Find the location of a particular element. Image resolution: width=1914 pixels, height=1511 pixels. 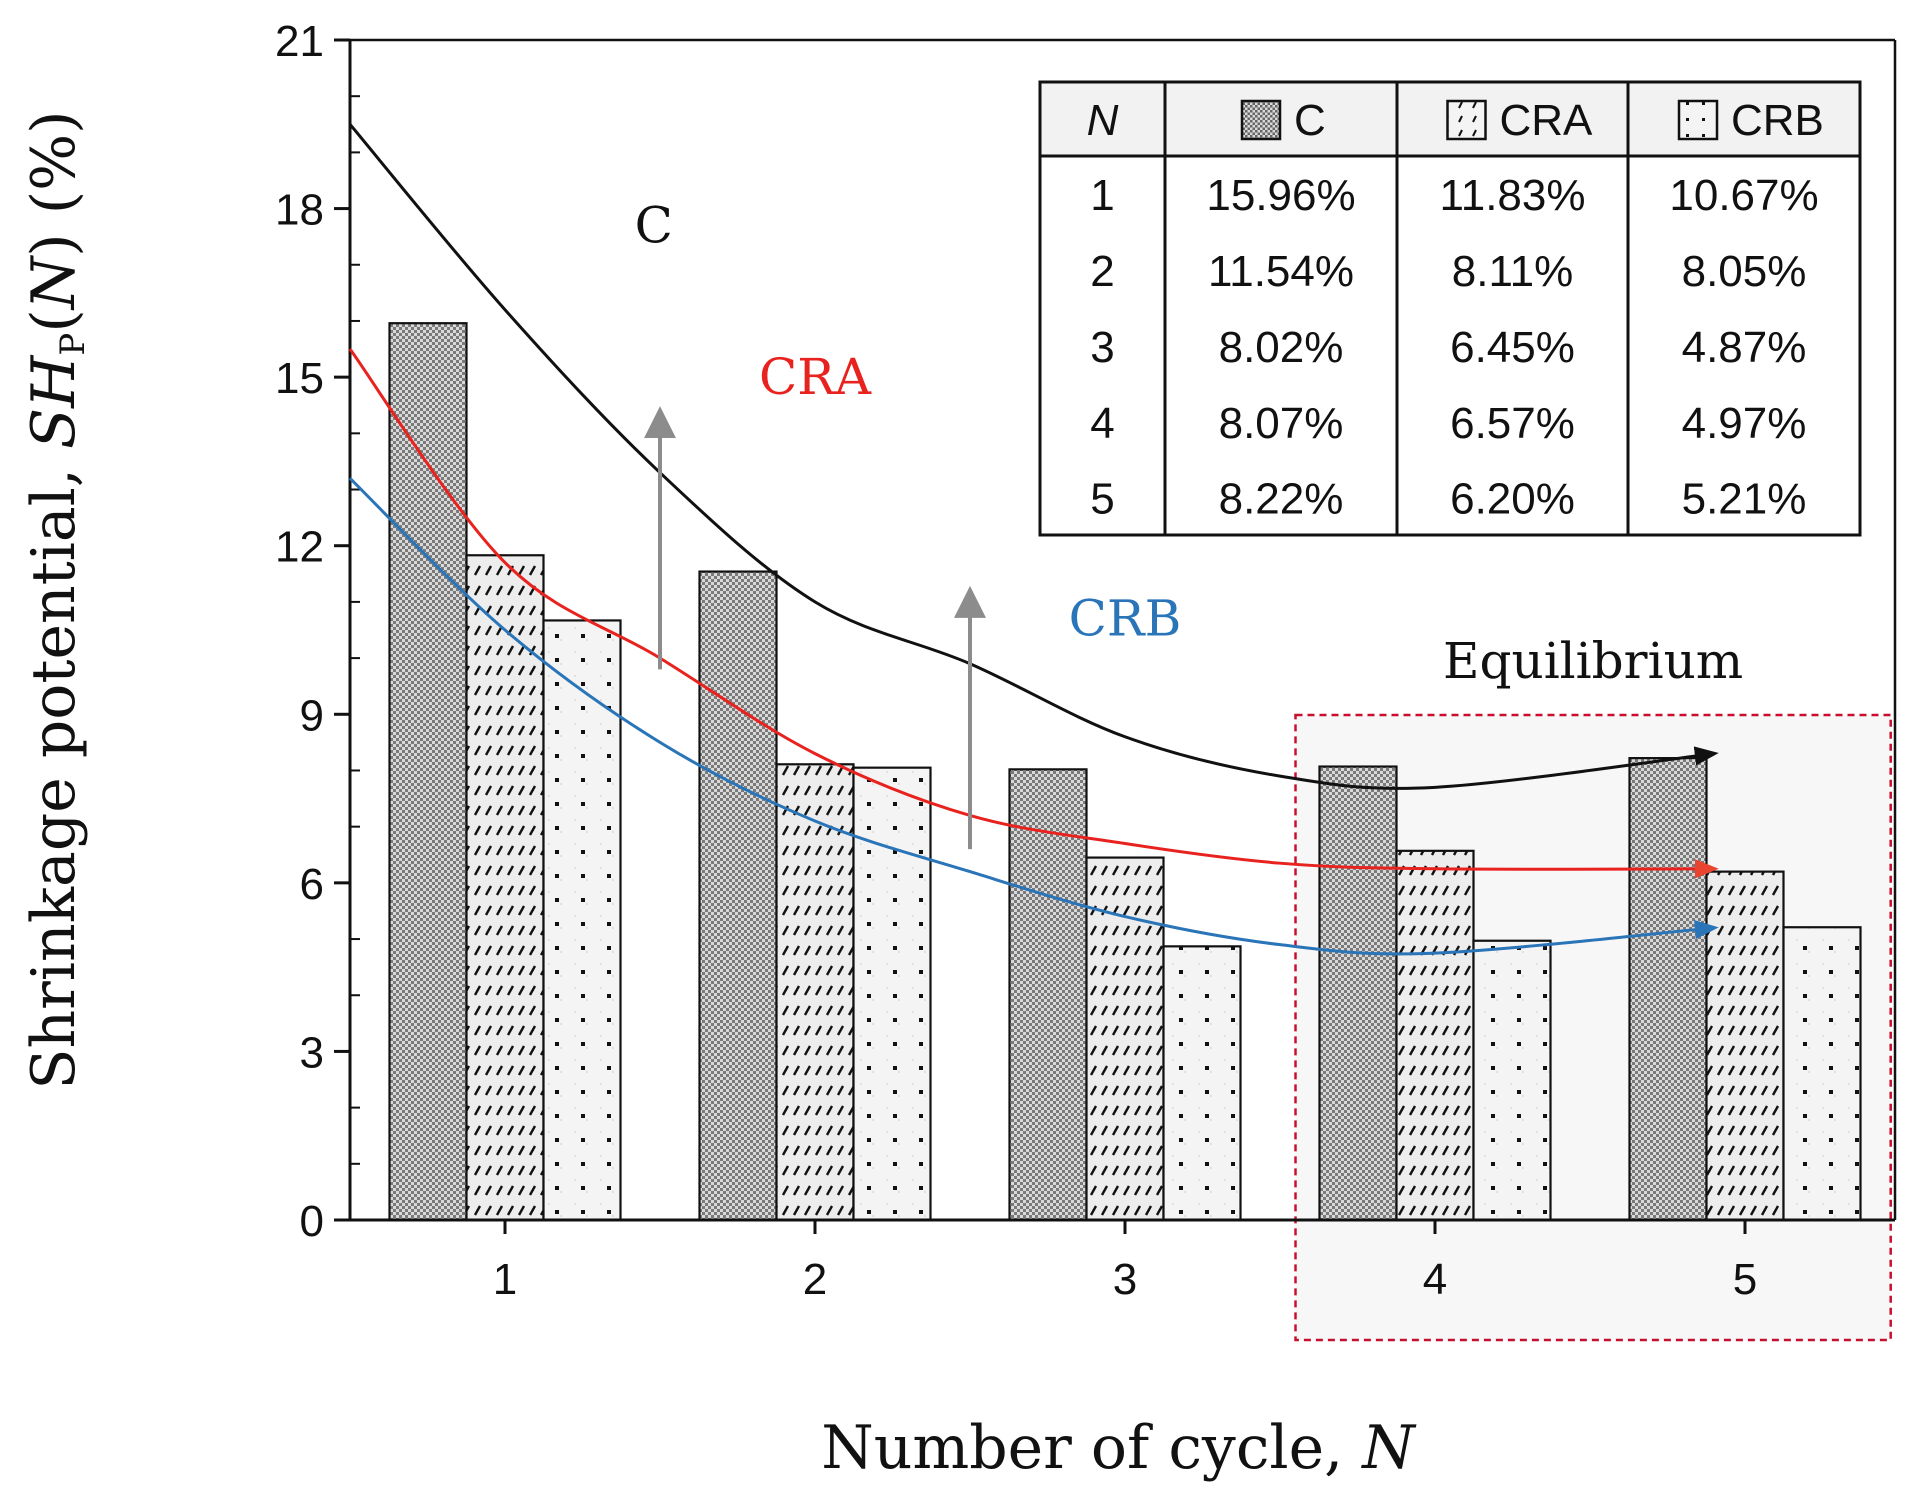

bar-c-n5 is located at coordinates (1668, 989).